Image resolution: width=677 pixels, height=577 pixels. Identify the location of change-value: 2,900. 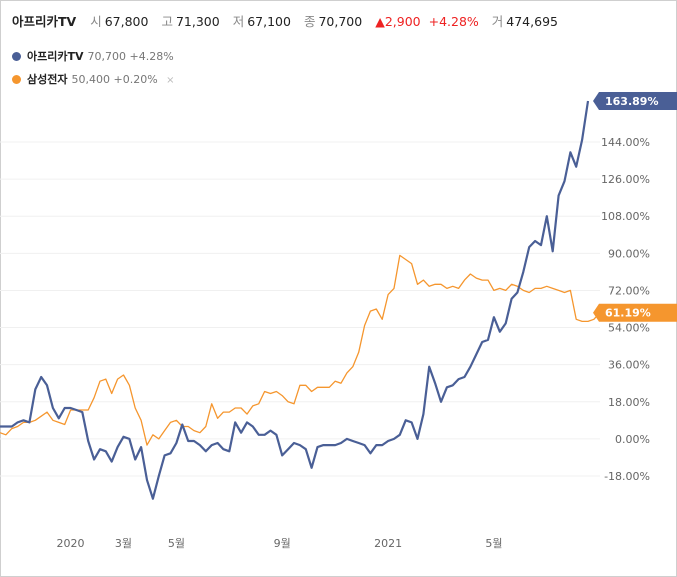
(402, 21).